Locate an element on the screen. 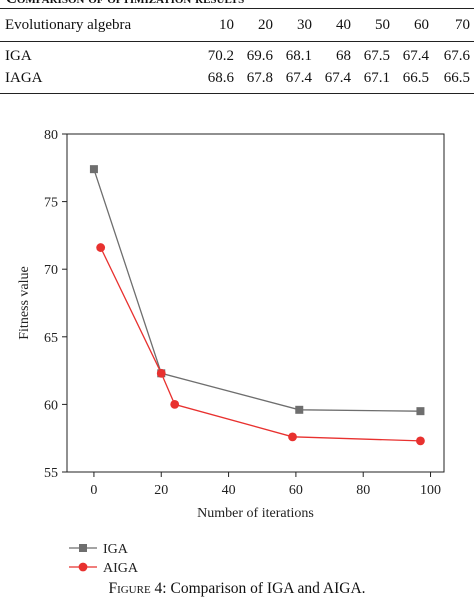 The image size is (474, 607). chart-legend: IGA AIGA is located at coordinates (104, 559).